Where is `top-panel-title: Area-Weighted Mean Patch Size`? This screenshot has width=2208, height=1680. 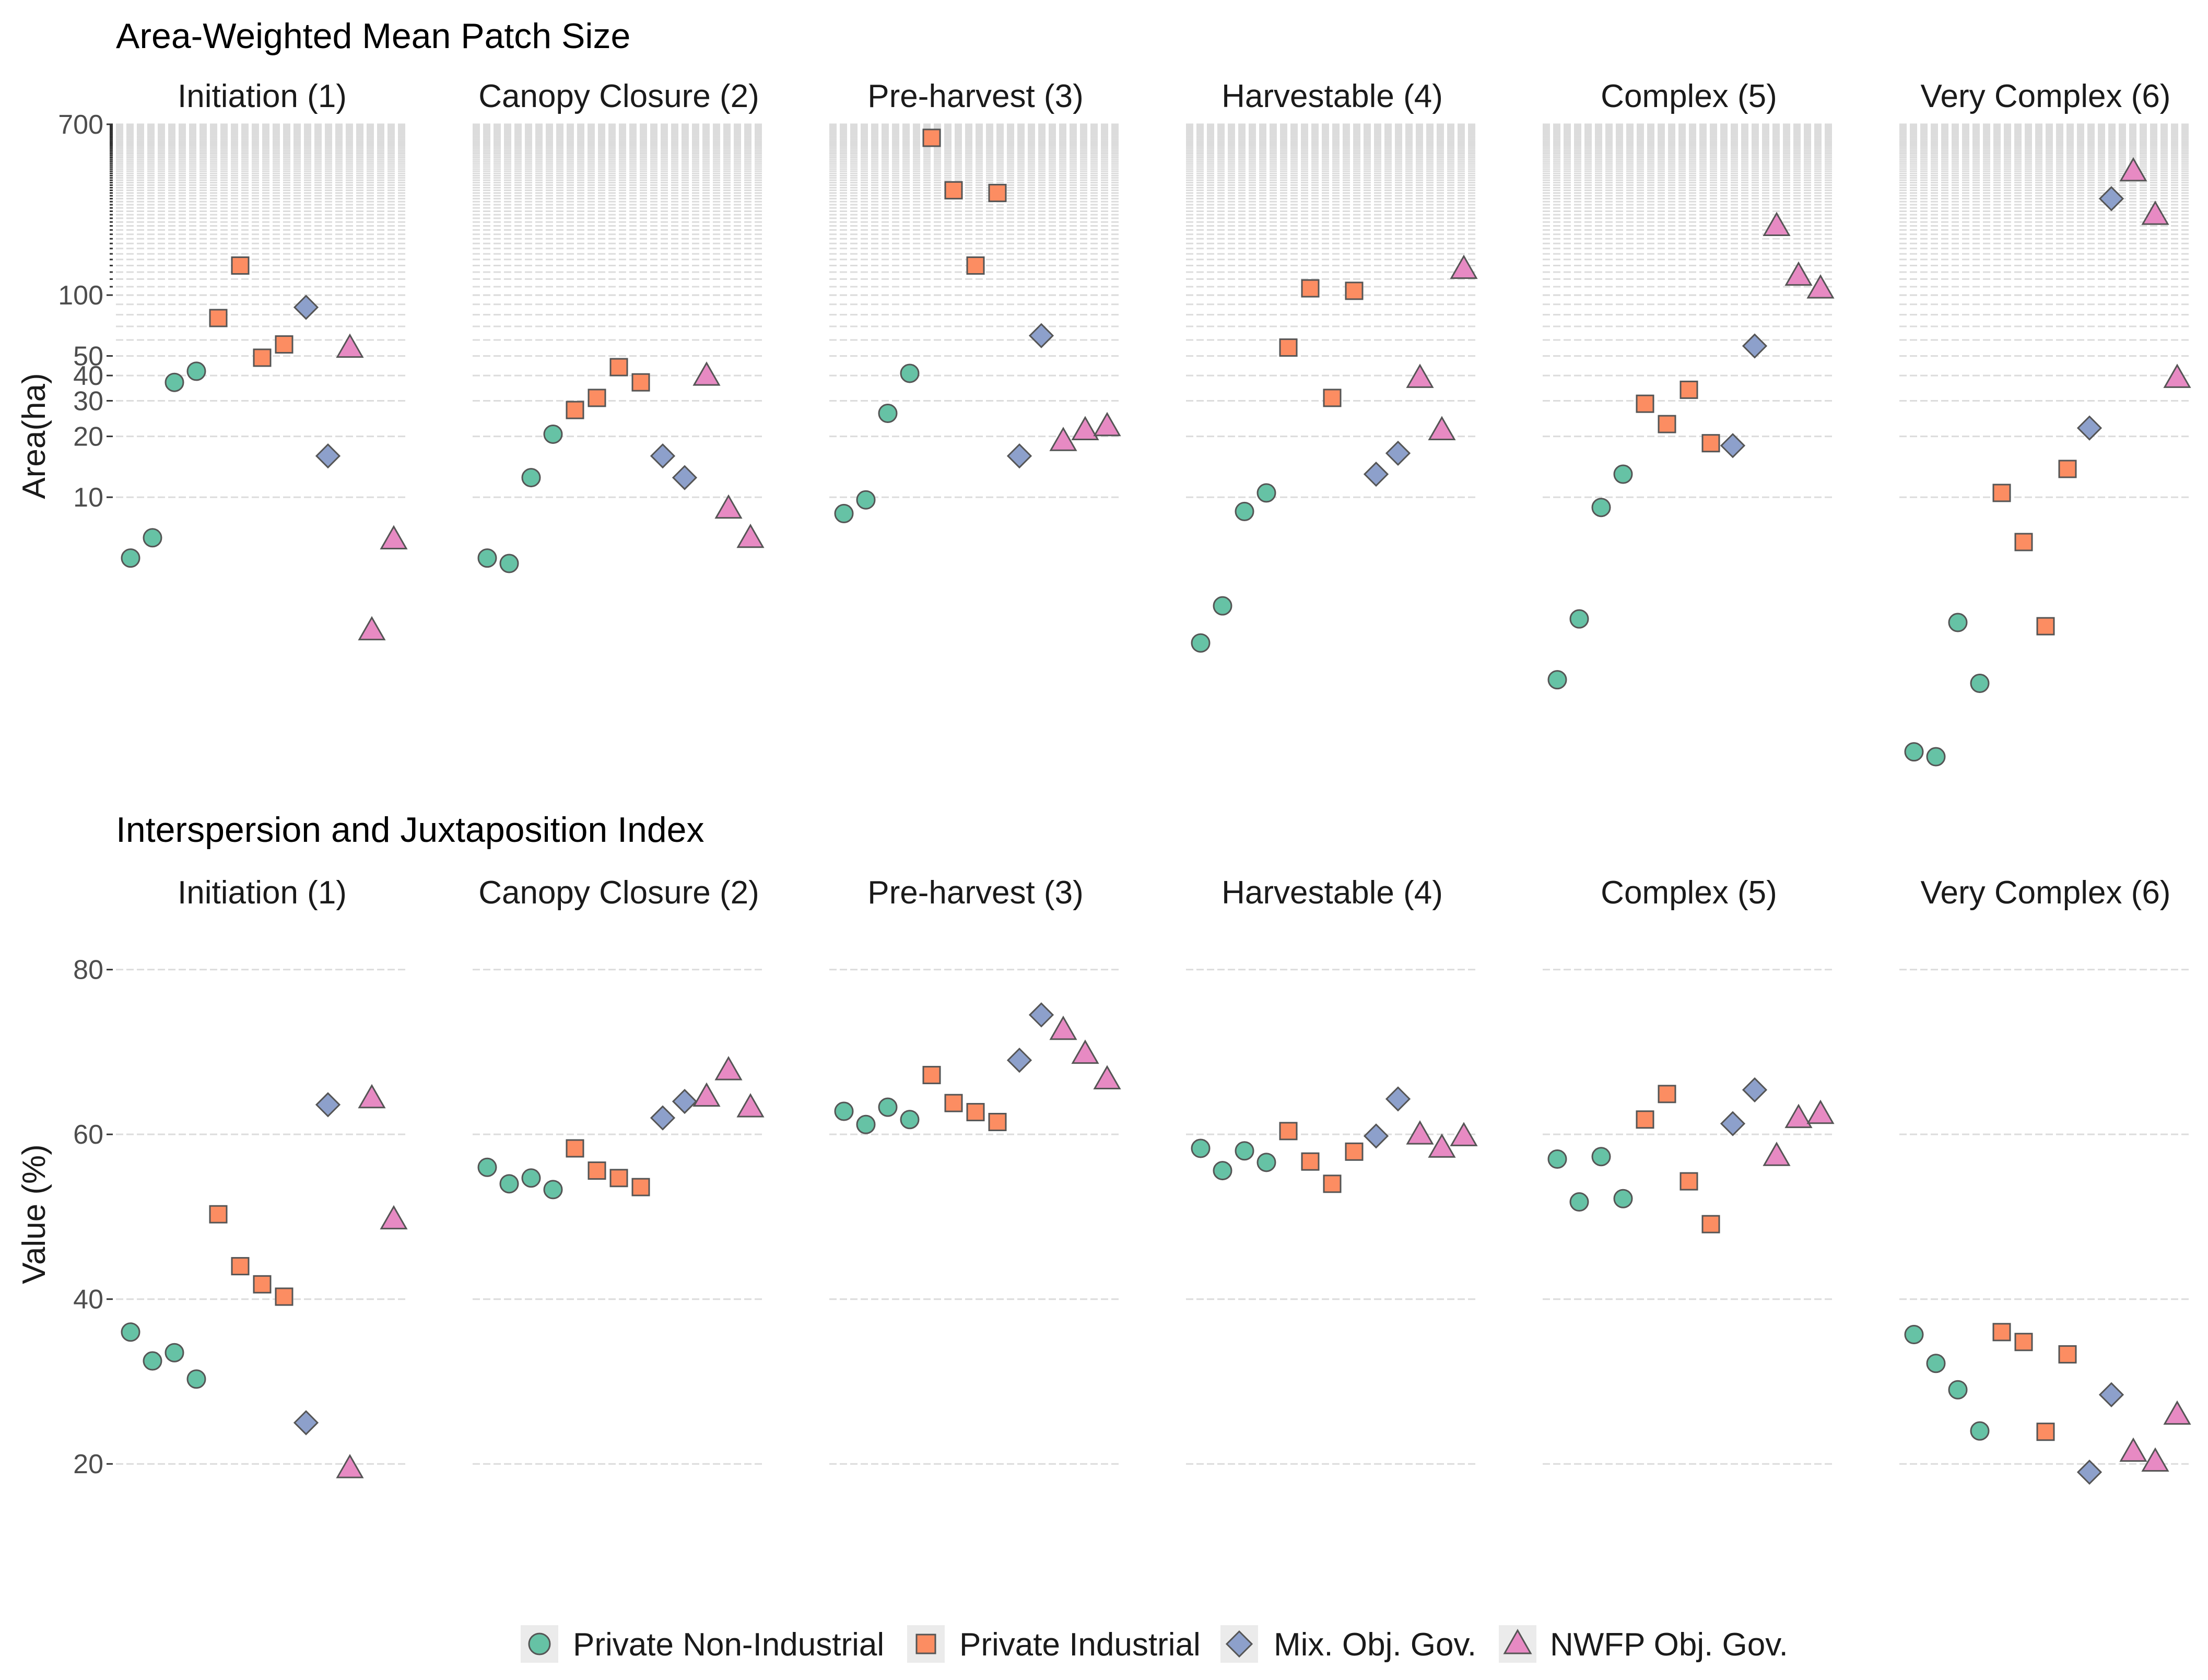 top-panel-title: Area-Weighted Mean Patch Size is located at coordinates (373, 36).